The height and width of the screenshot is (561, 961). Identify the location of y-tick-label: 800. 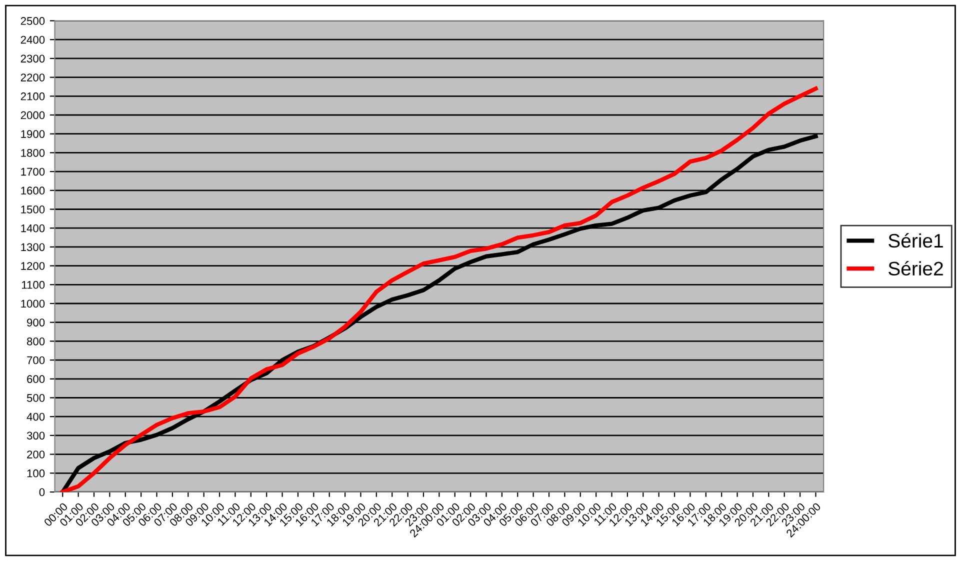
(36, 341).